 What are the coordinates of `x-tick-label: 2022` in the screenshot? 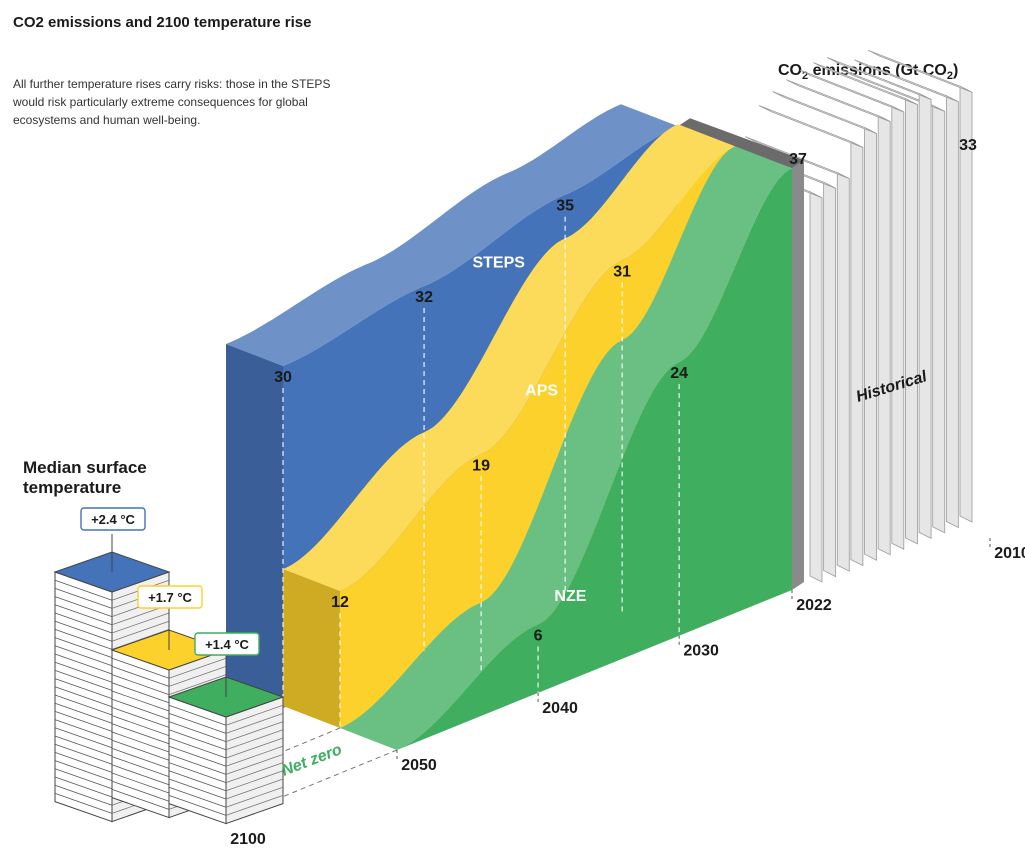 It's located at (814, 605).